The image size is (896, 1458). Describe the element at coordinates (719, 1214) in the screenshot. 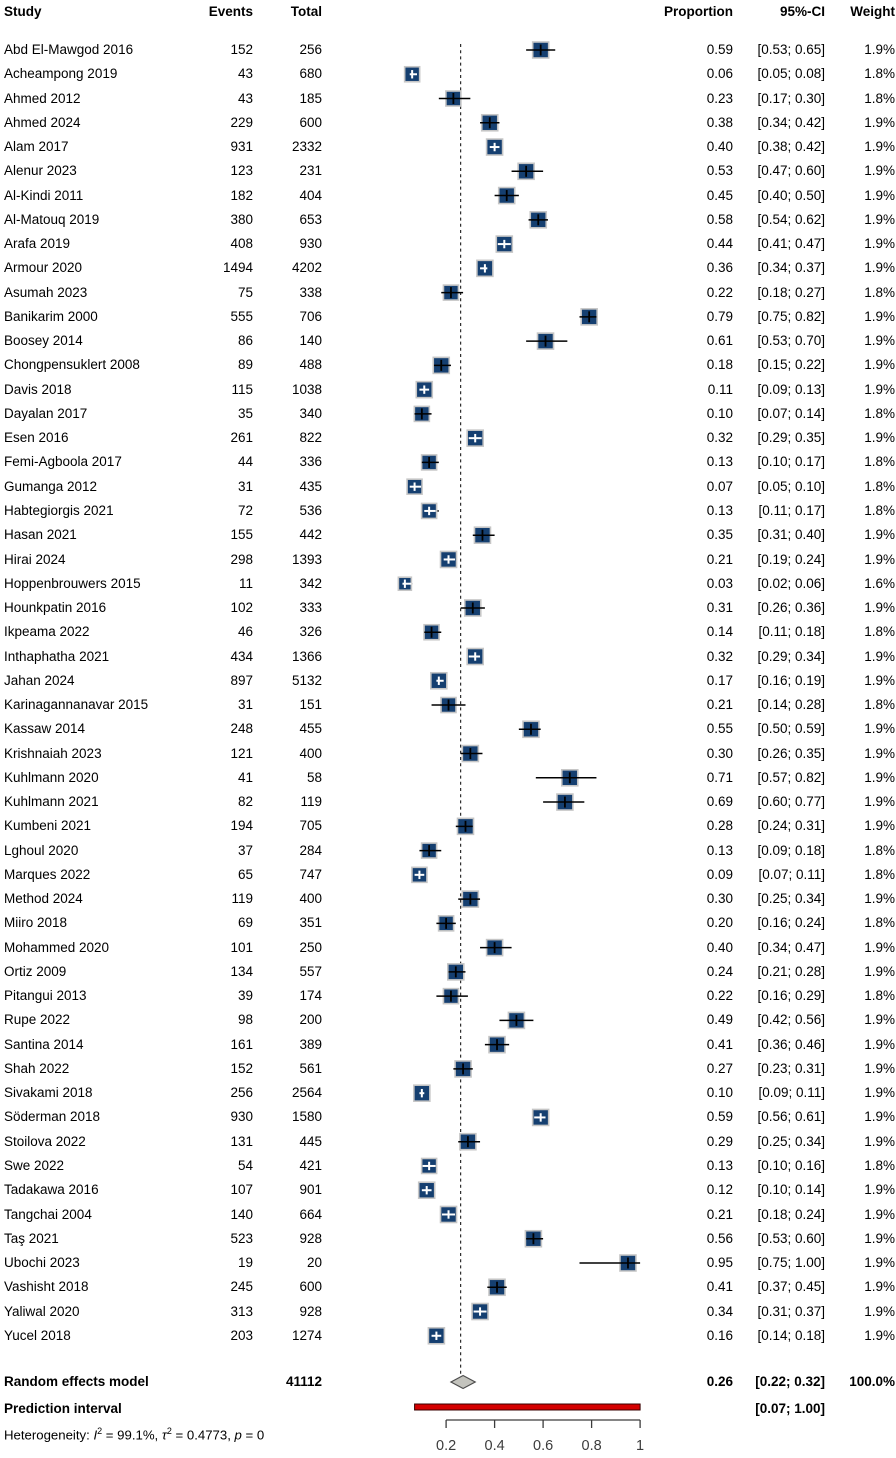

I see `proportion-value: 0.21` at that location.